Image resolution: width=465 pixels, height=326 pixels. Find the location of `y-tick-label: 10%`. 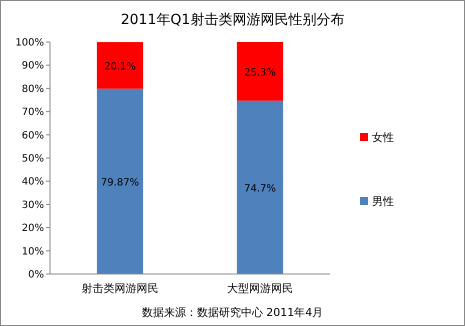

y-tick-label: 10% is located at coordinates (33, 252).